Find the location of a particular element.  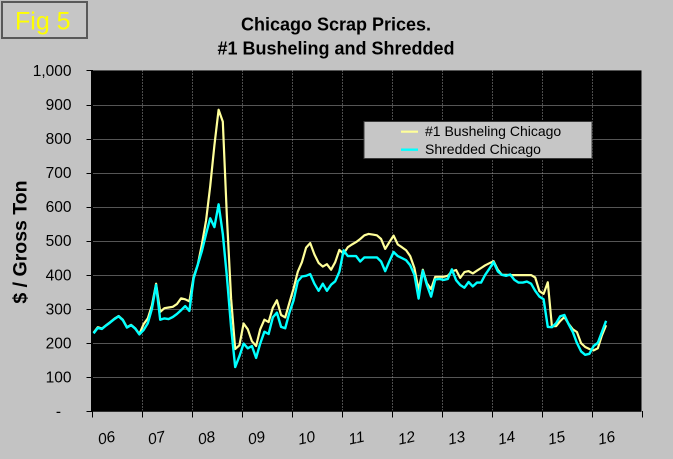

svg-text: #1 Busheling and Shredded is located at coordinates (335, 49).